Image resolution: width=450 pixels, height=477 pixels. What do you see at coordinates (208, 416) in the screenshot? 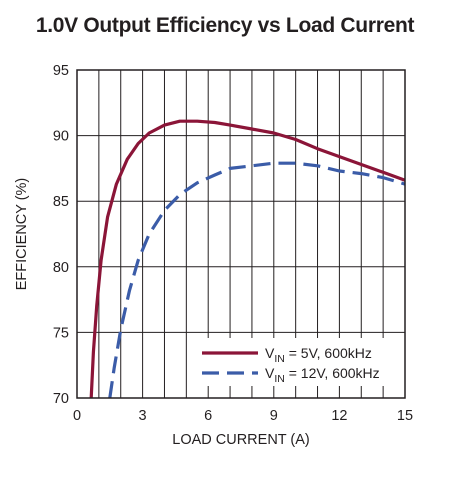
I see `x-tick-label: 6` at bounding box center [208, 416].